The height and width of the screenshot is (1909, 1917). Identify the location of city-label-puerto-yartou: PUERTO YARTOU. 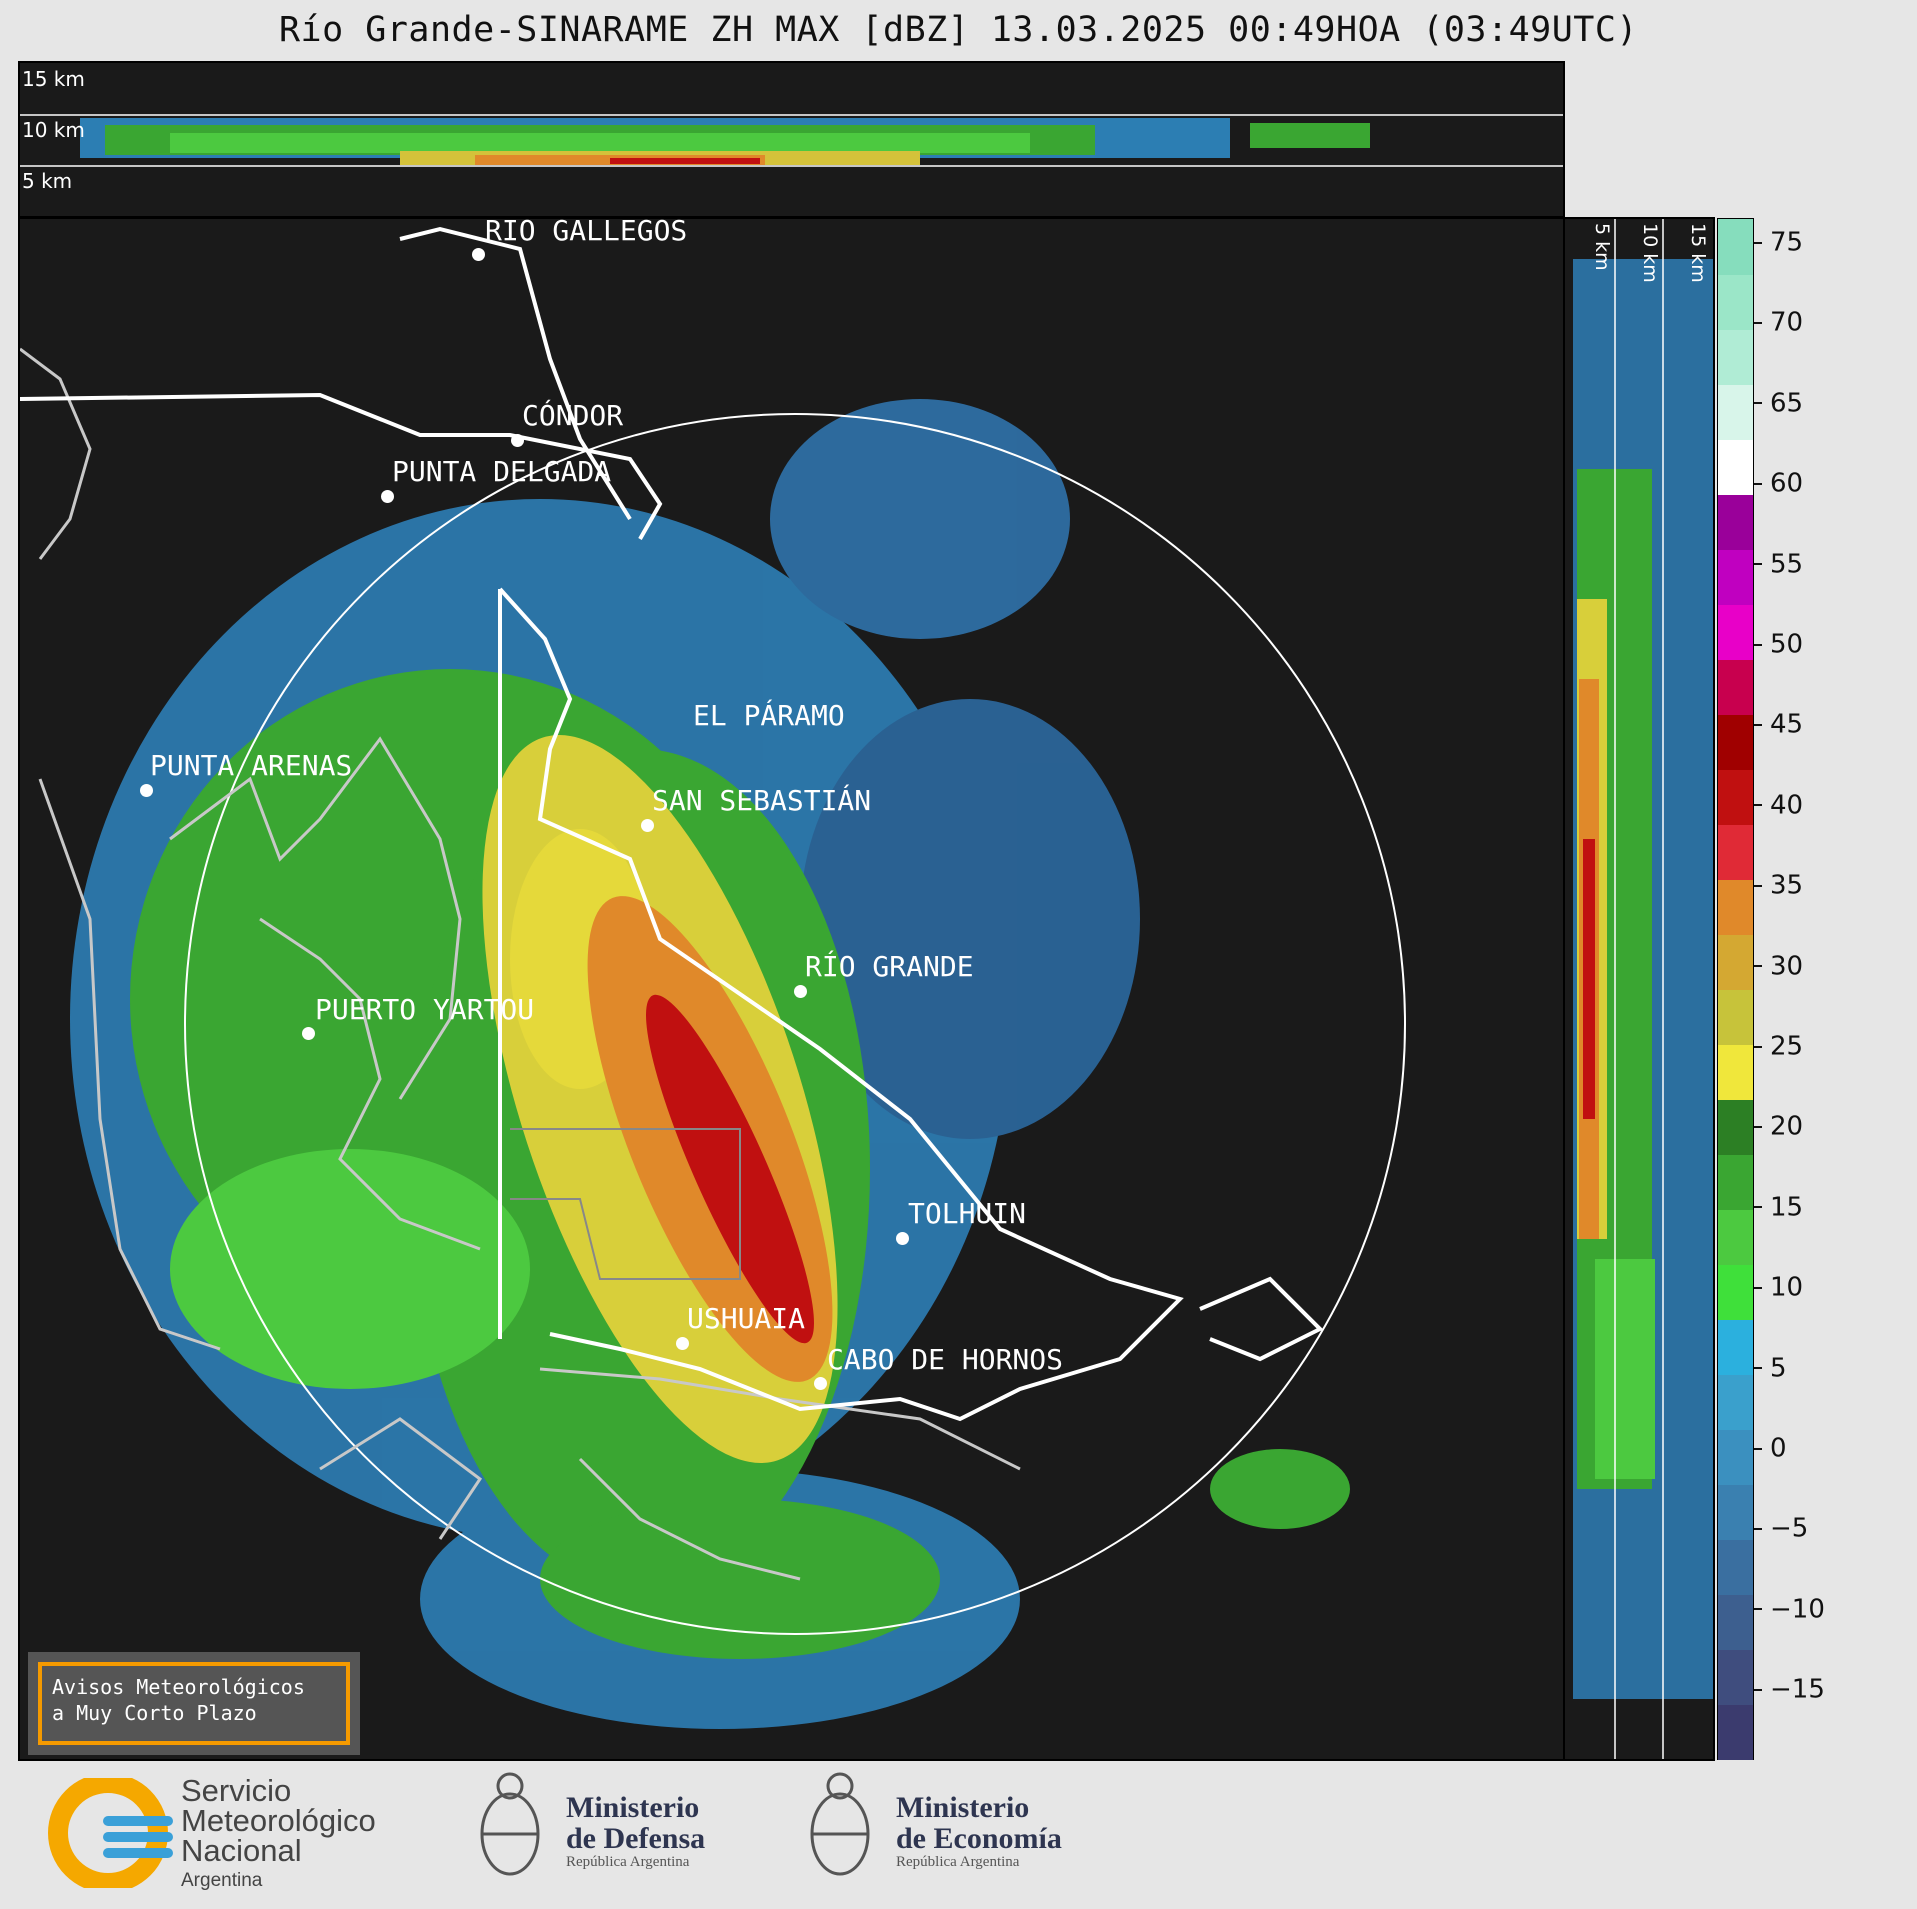
(425, 1009).